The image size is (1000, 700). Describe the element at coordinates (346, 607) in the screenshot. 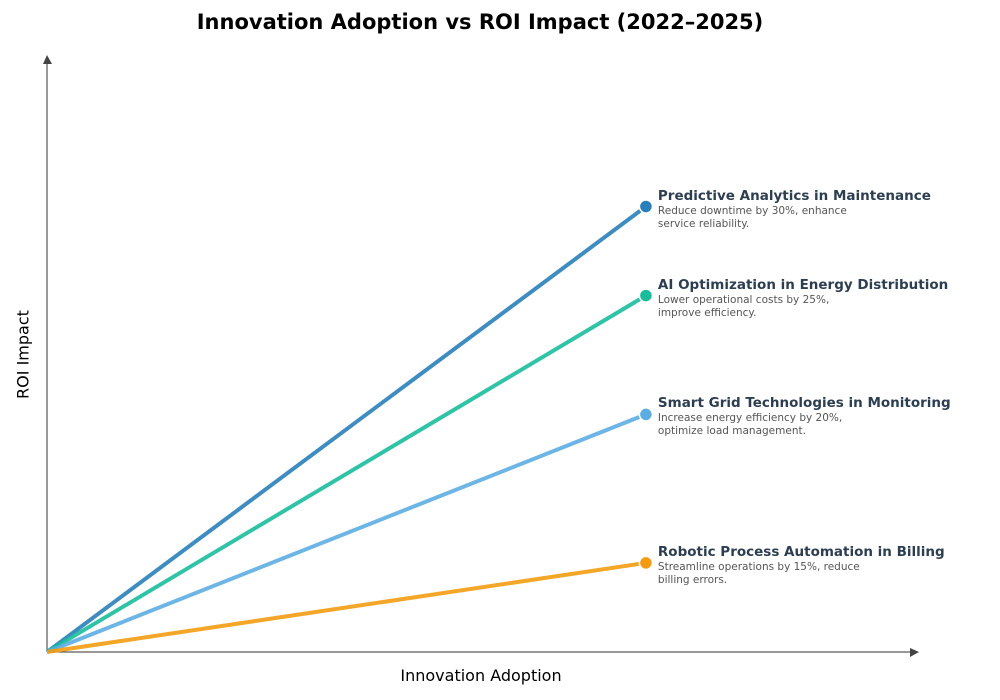

I see `series-line` at that location.